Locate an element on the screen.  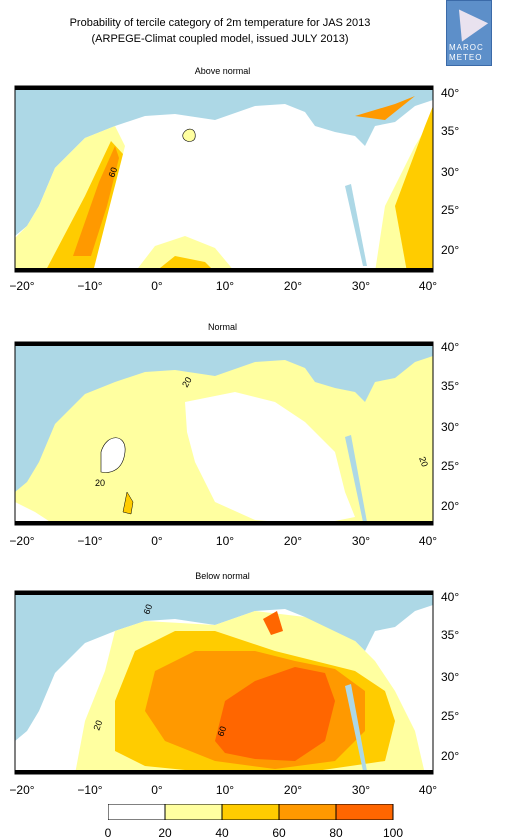
legend-label: 80 is located at coordinates (336, 833).